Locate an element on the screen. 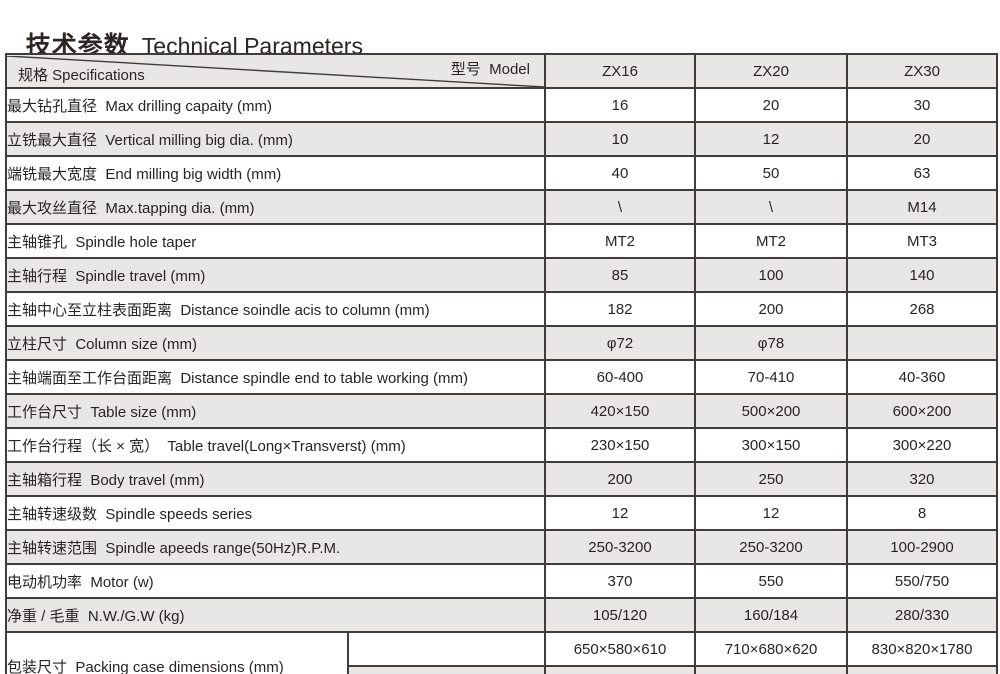 The image size is (1000, 674). header-diagonal-wrap: 规格 Specifications 型号 Model is located at coordinates (275, 71).